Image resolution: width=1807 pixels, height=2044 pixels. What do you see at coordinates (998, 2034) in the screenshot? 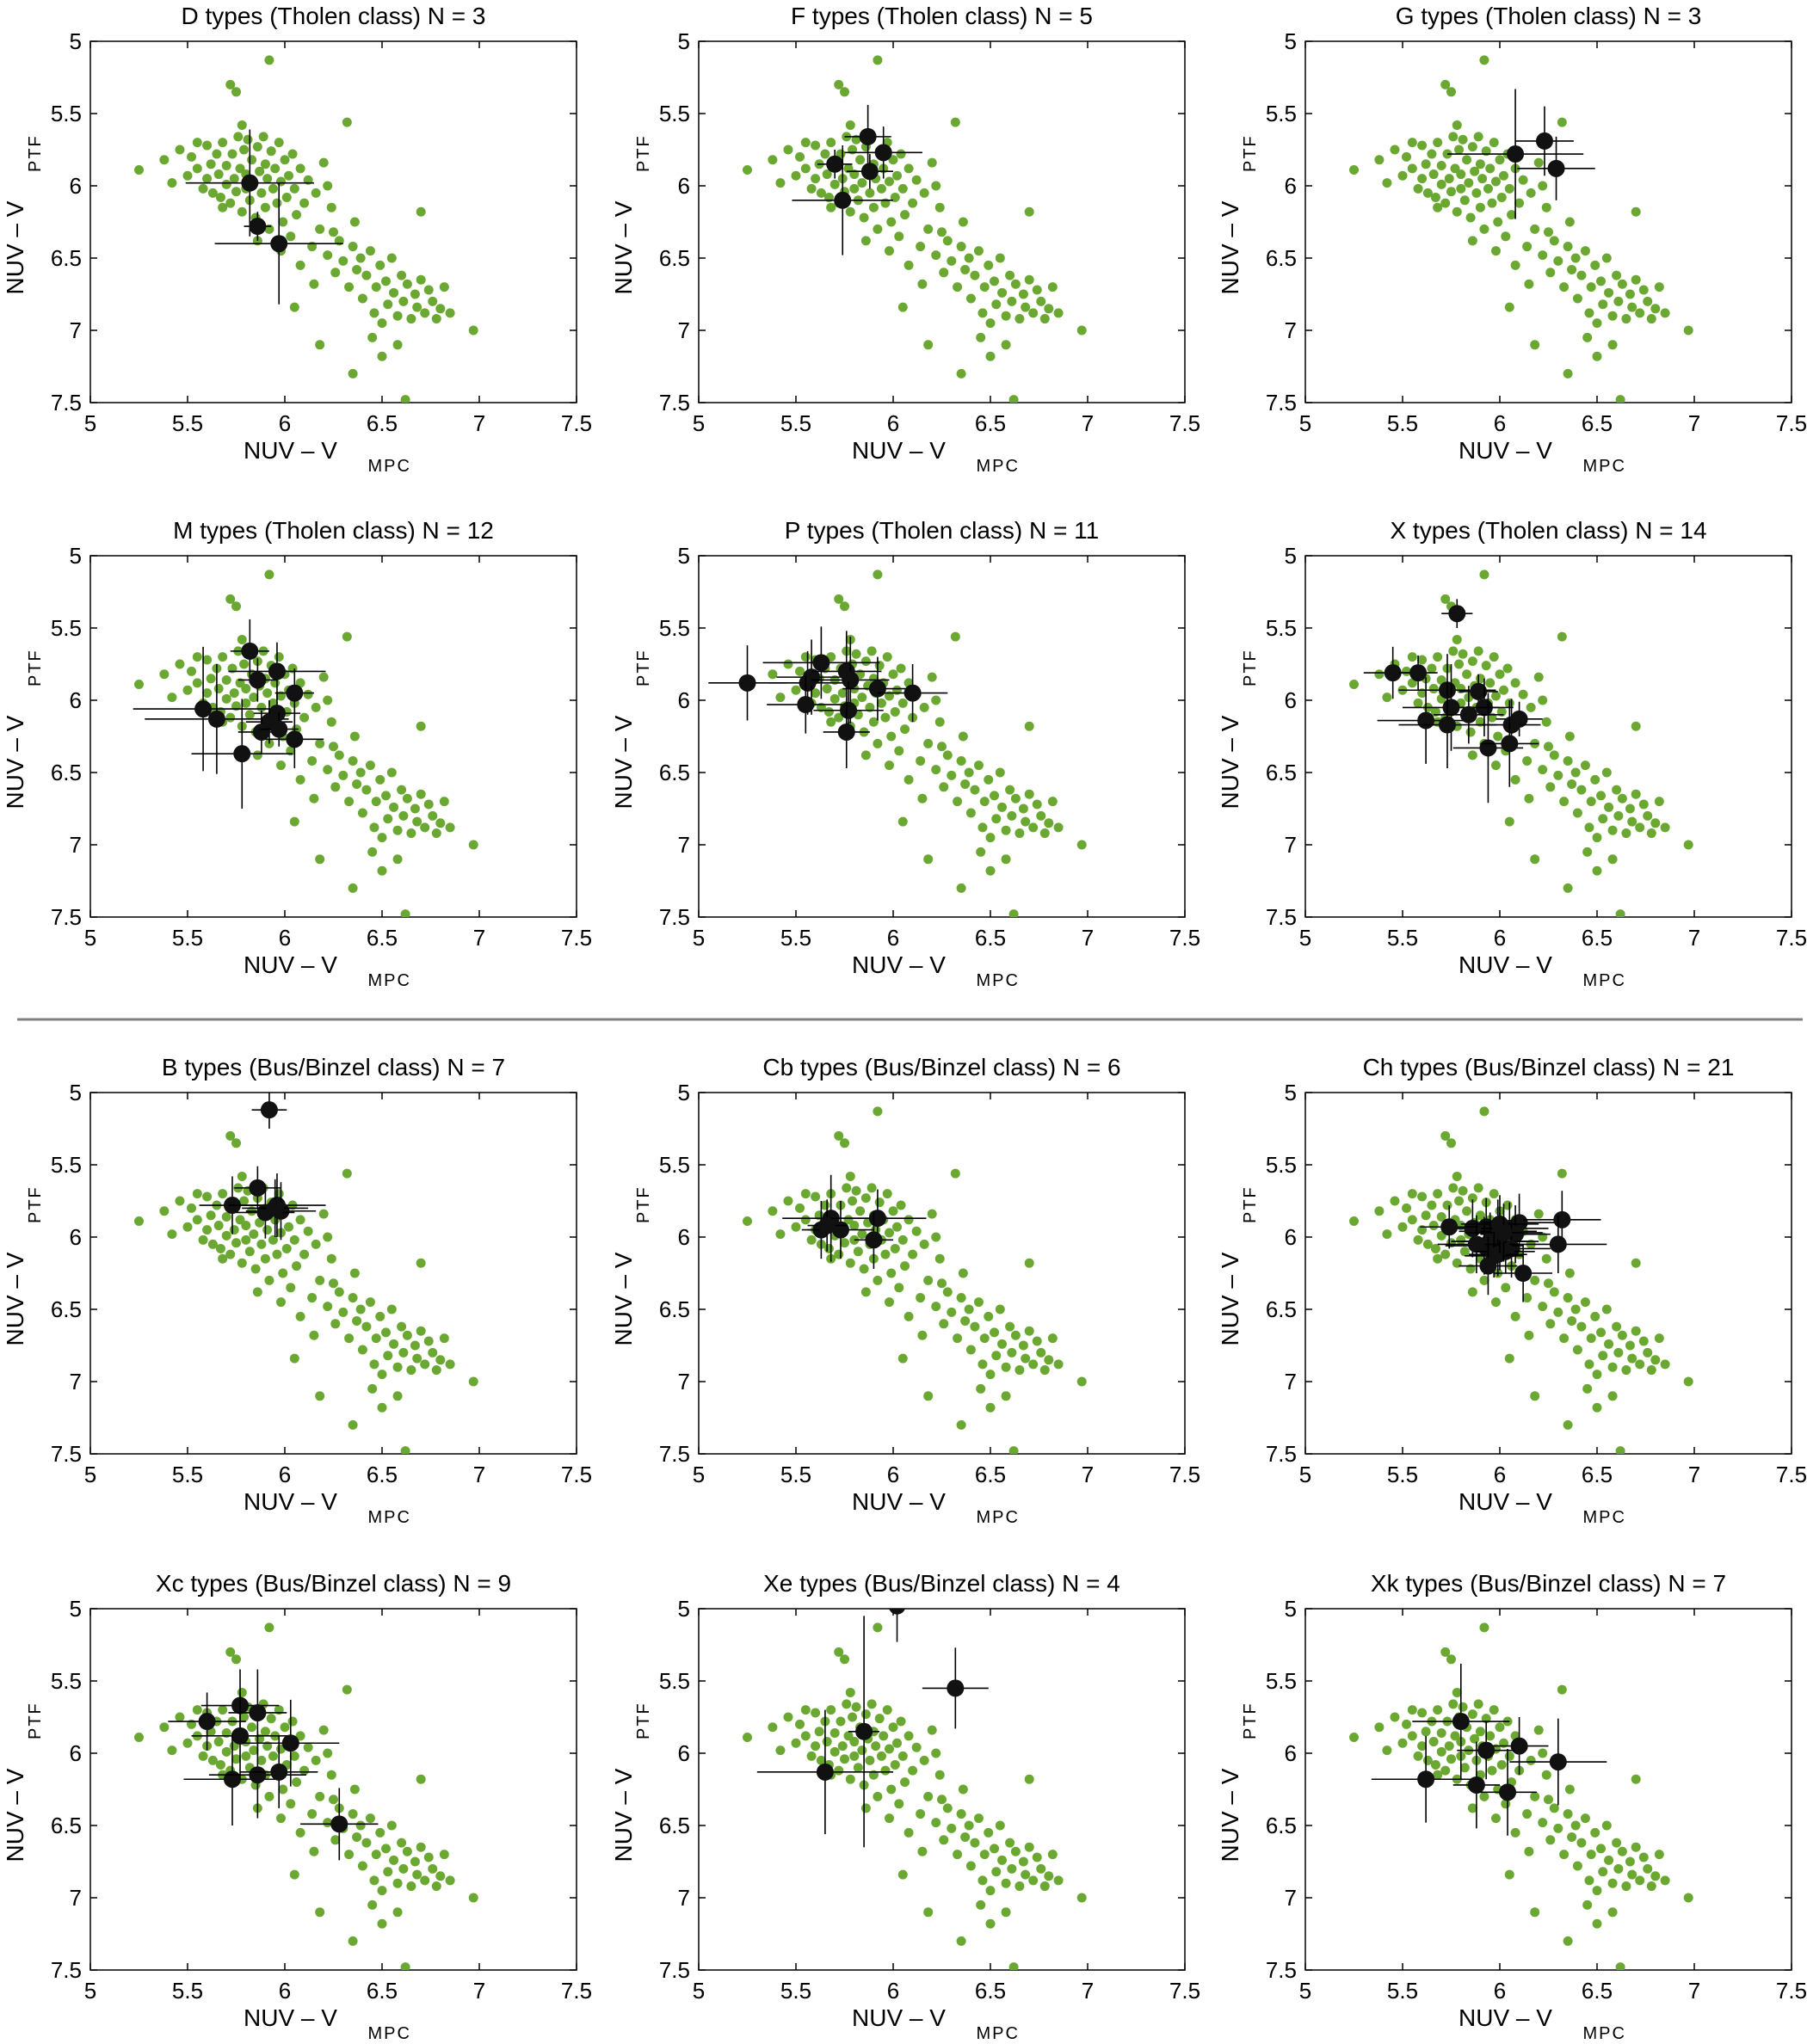
I see `x-axis-label-sub: MPC` at bounding box center [998, 2034].